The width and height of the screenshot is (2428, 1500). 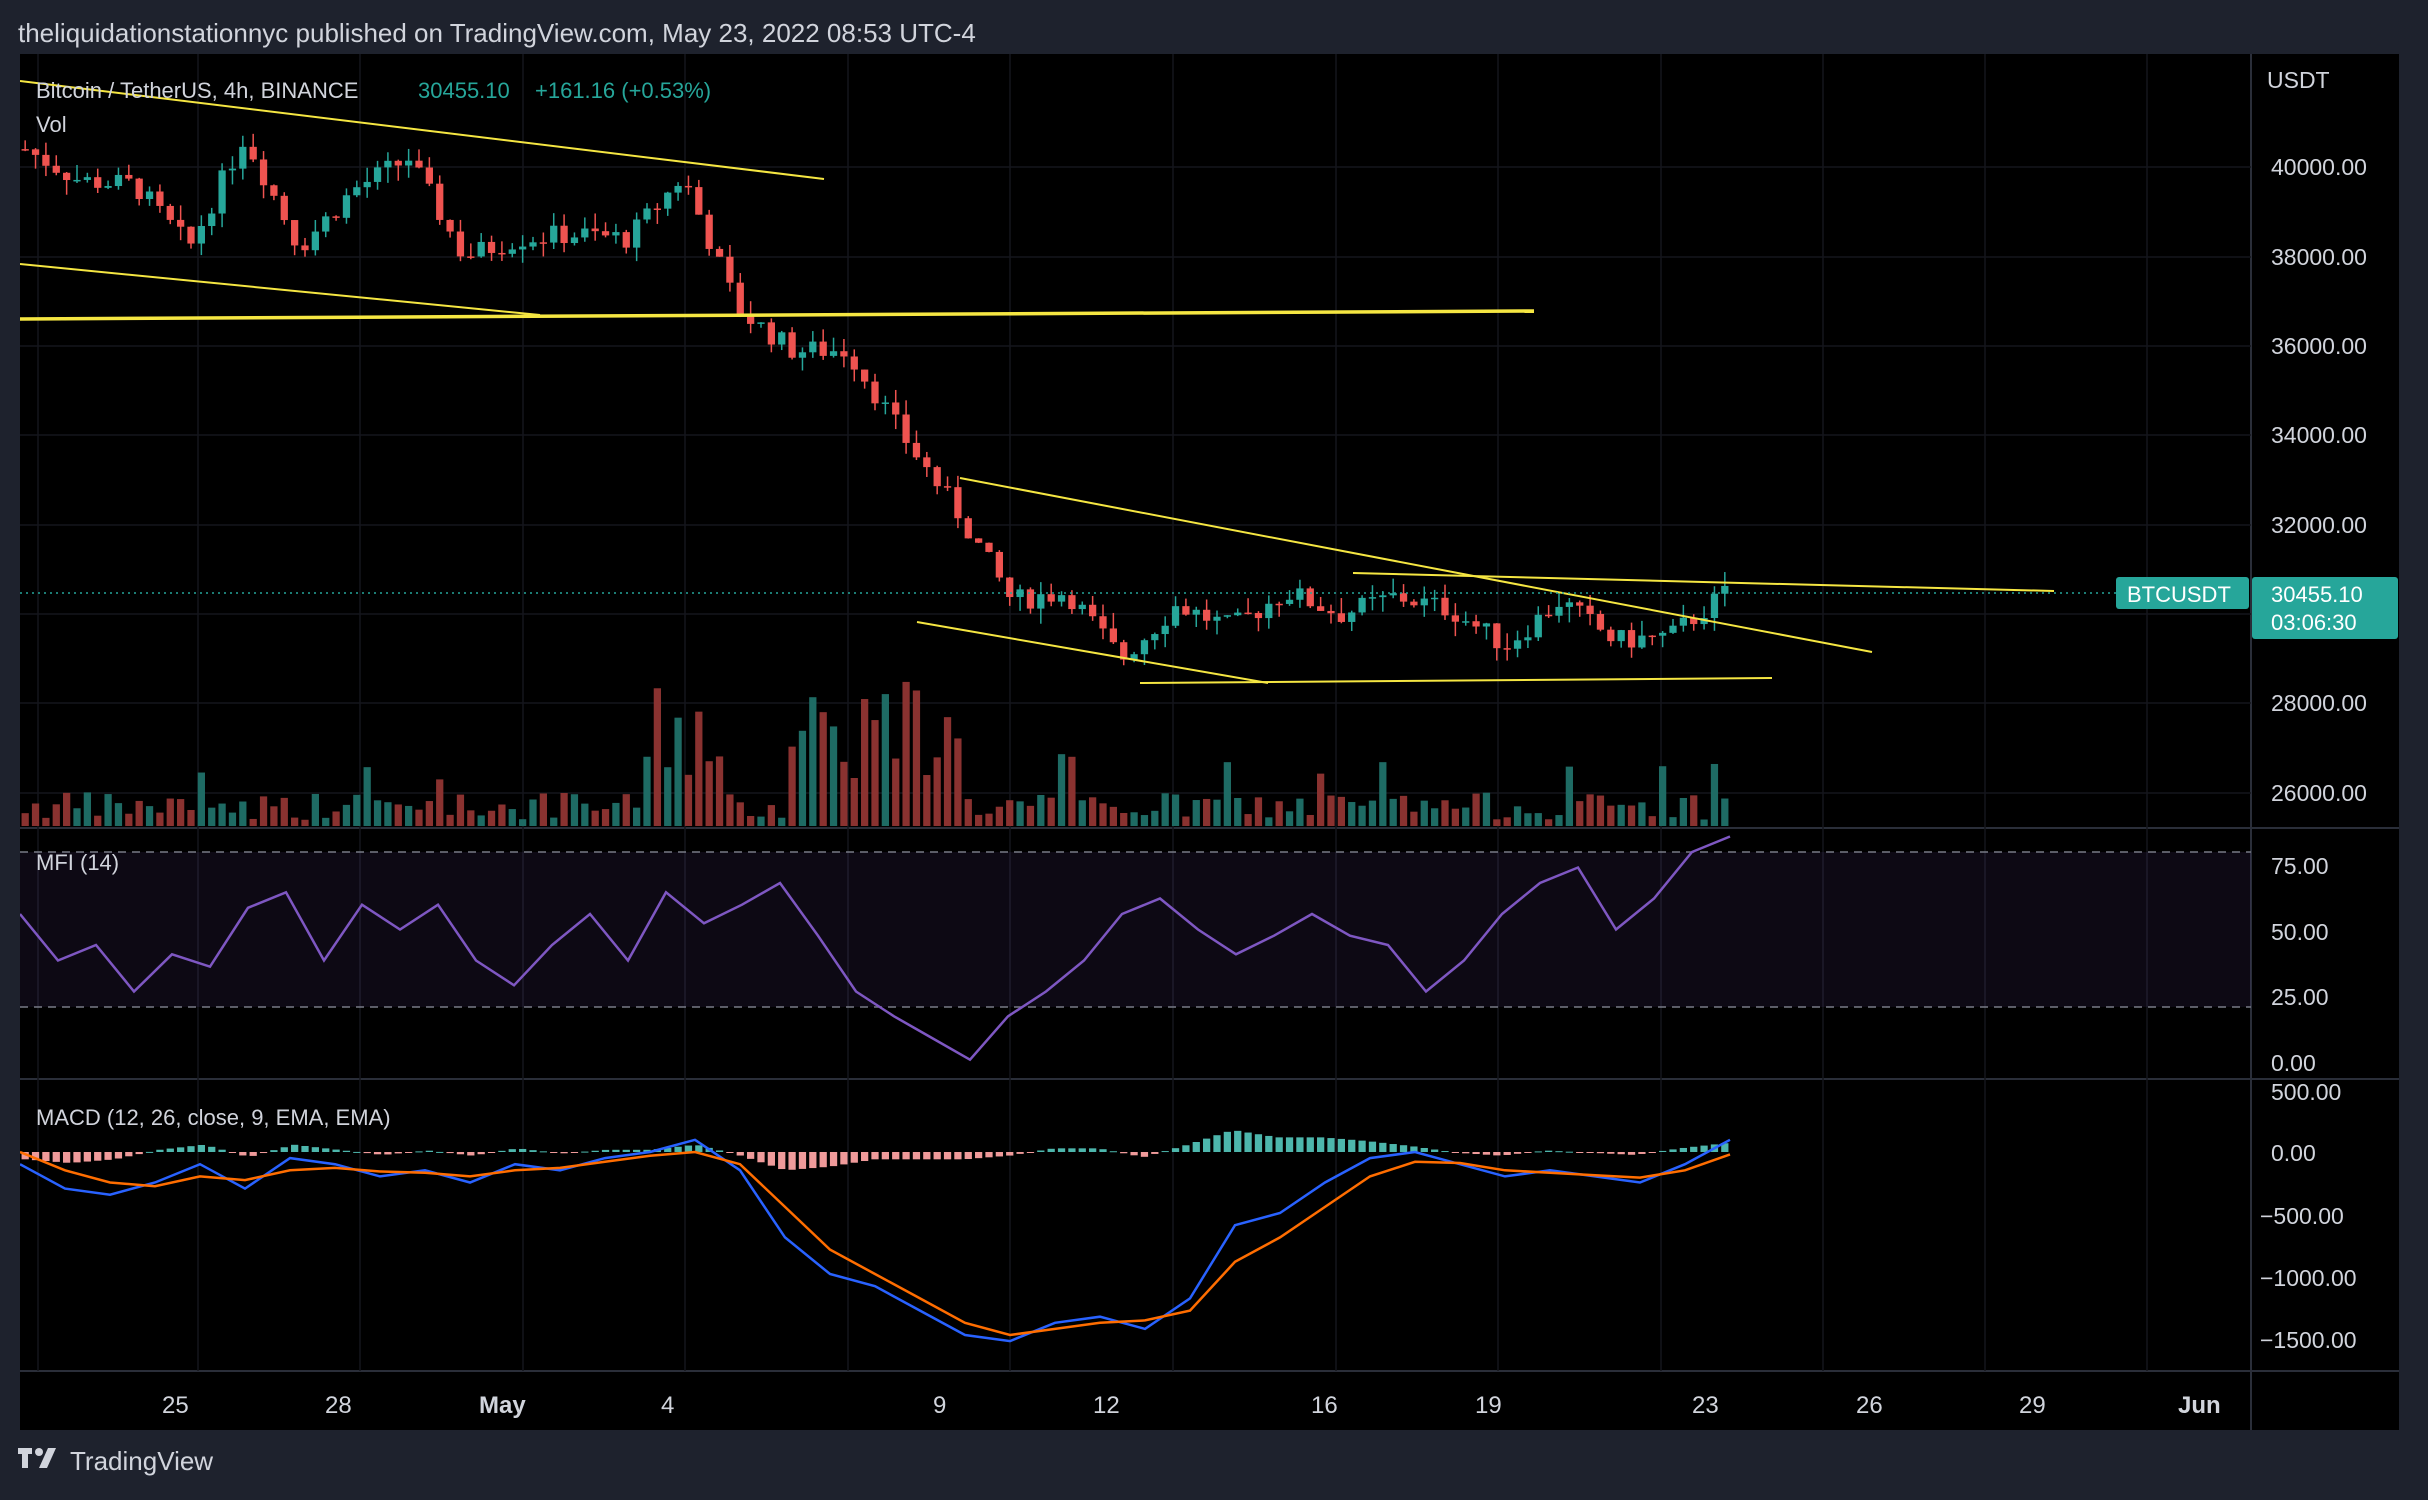 I want to click on time-tick: 16, so click(x=1324, y=1405).